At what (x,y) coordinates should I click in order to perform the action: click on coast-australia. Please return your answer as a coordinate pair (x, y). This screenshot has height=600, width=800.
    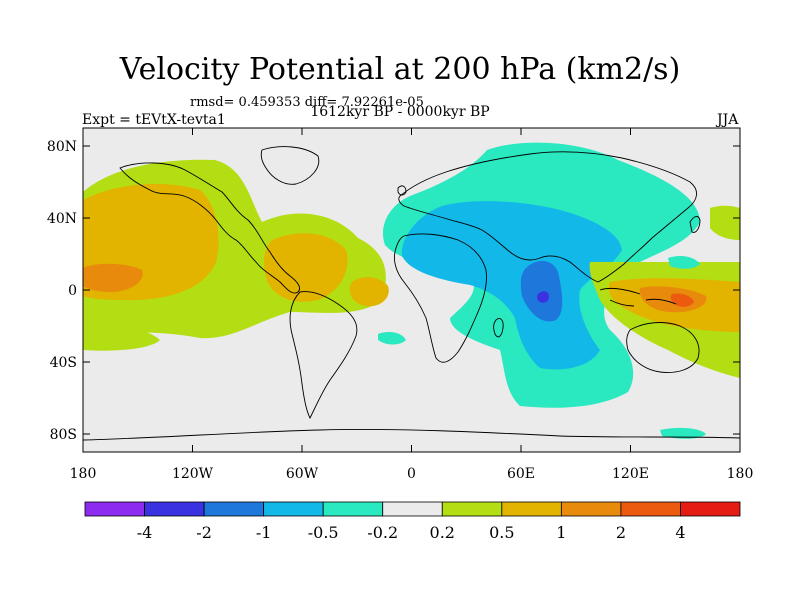
    Looking at the image, I should click on (663, 347).